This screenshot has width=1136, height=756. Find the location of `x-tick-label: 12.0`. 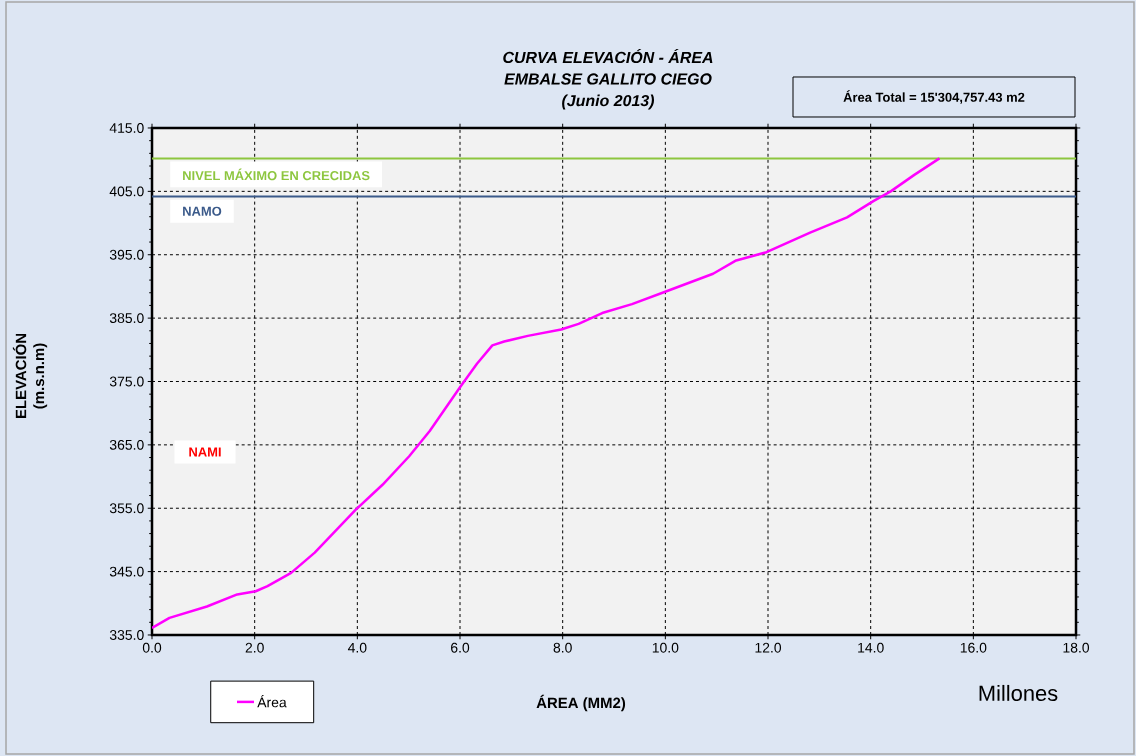

x-tick-label: 12.0 is located at coordinates (768, 647).